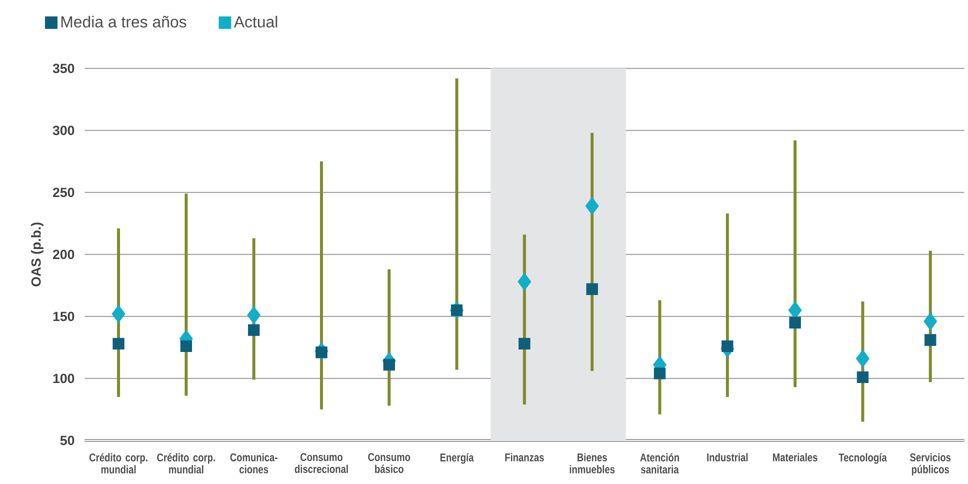 The image size is (968, 484). I want to click on y-axis-title: OAS (p.b.), so click(37, 254).